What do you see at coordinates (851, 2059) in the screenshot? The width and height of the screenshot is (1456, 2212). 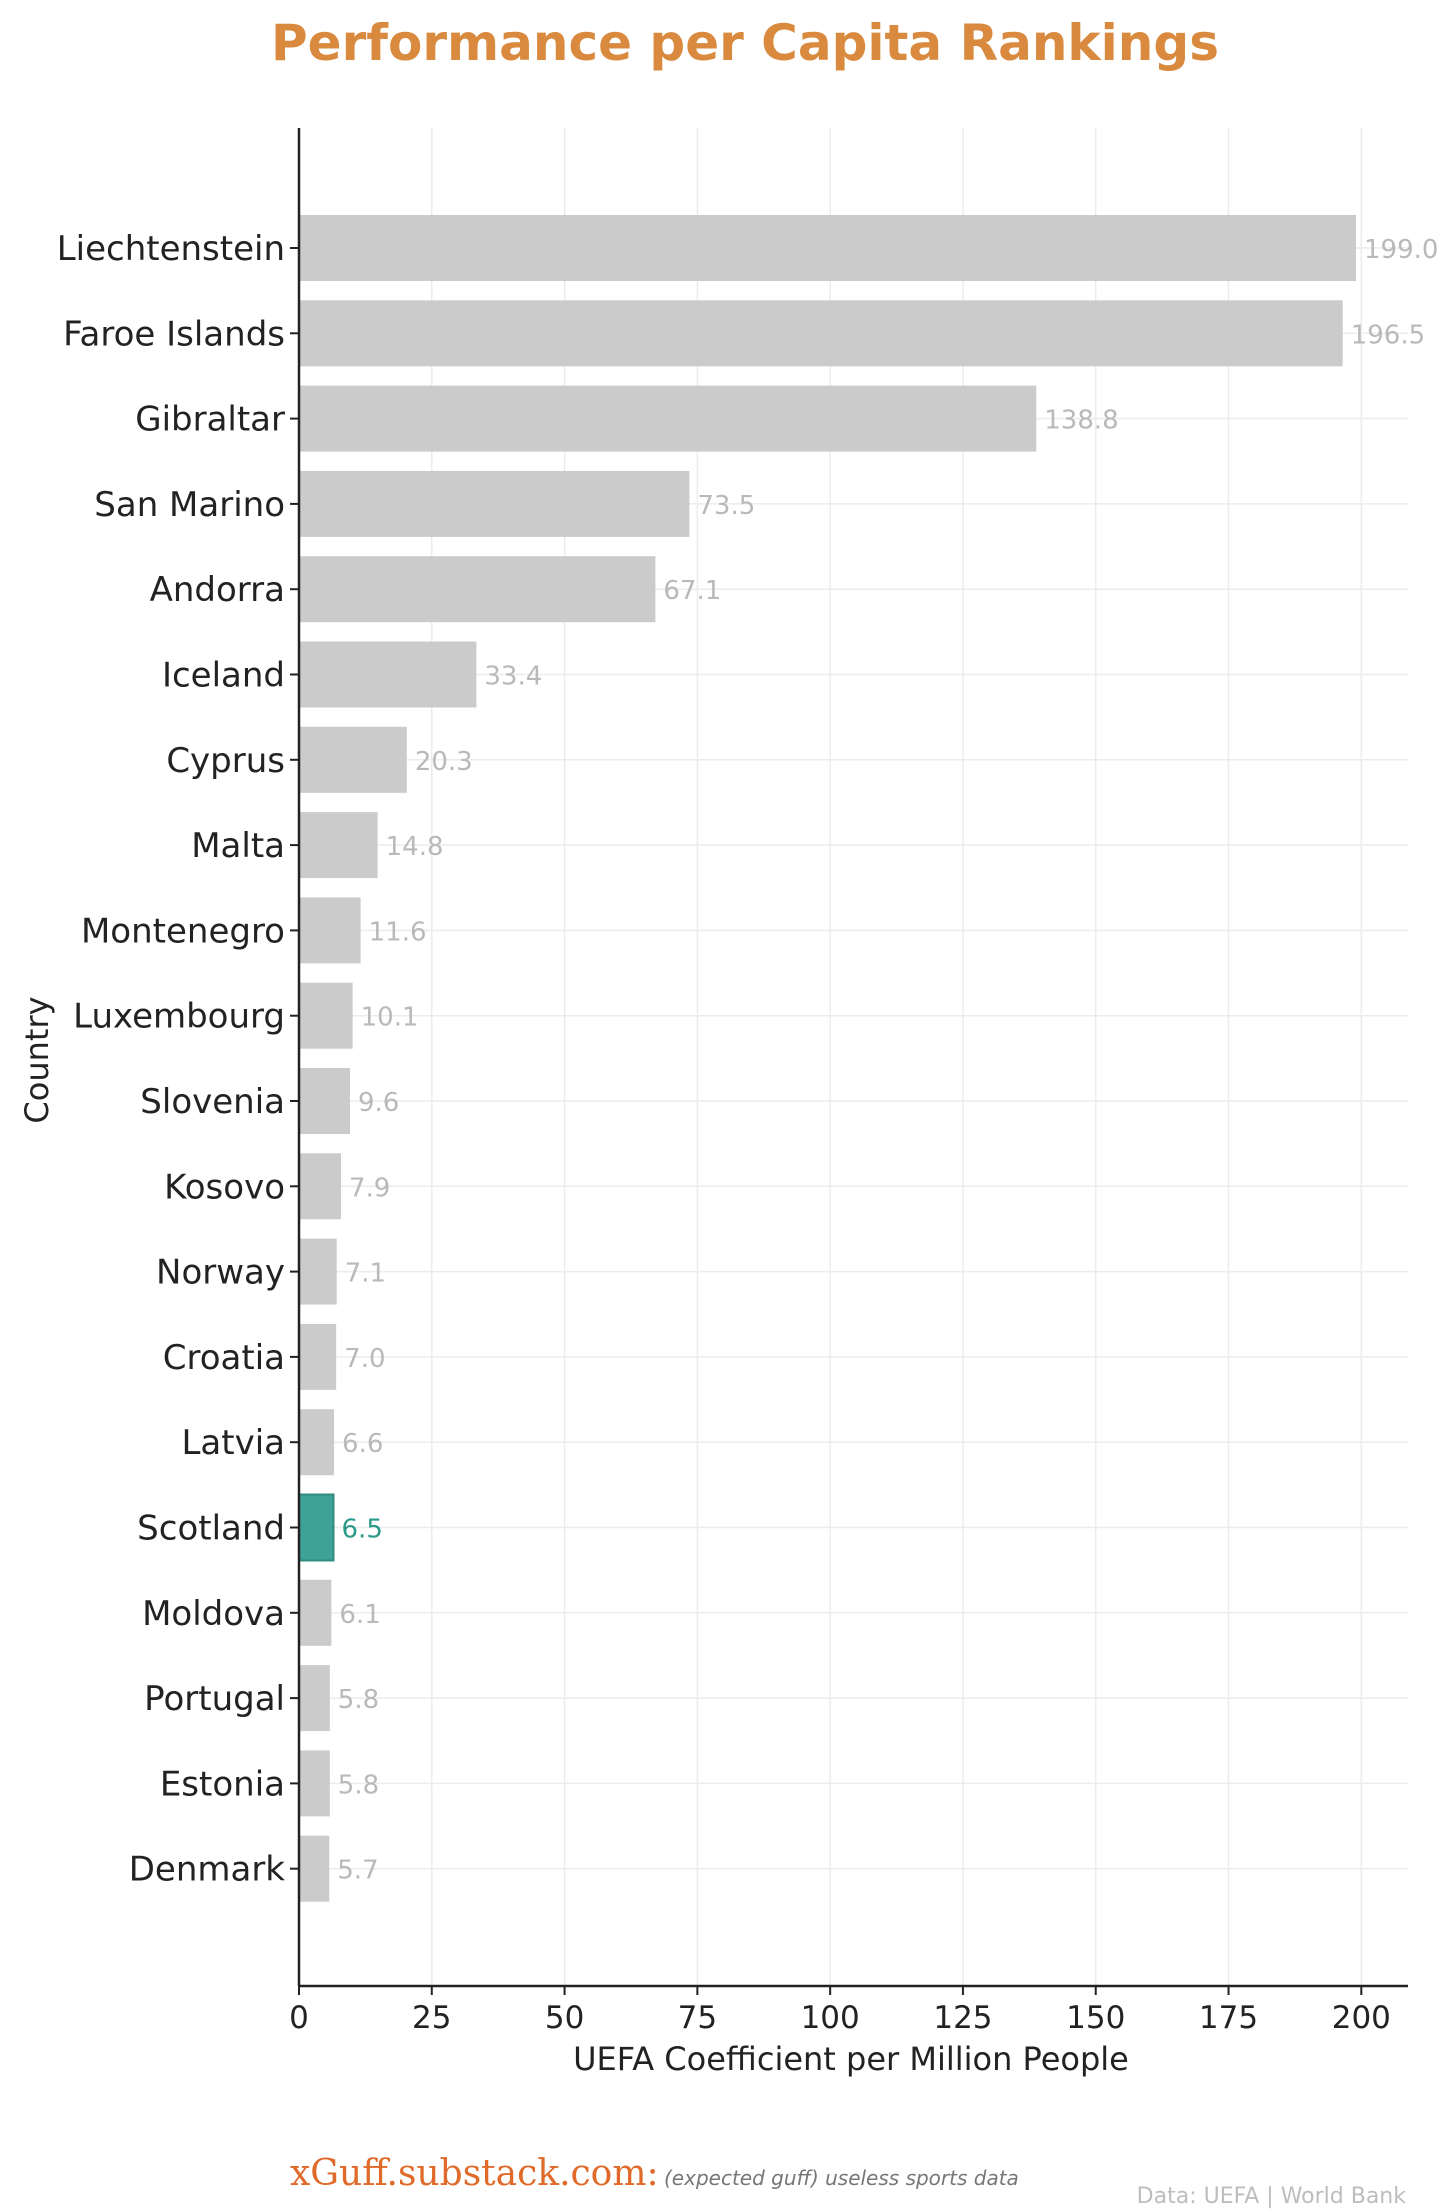 I see `x-axis-label: UEFA Coefficient per Million People` at bounding box center [851, 2059].